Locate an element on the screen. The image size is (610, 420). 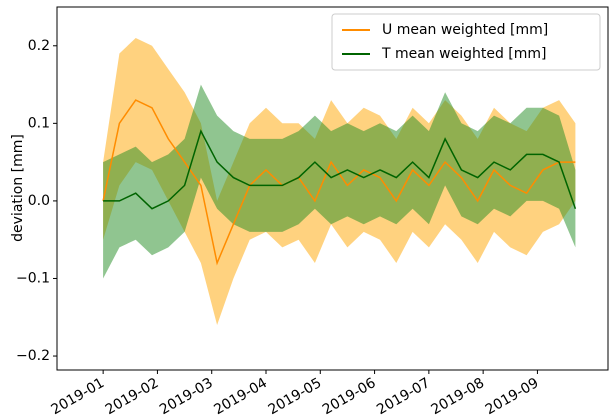
x-tick-label: 2019-09 is located at coordinates (512, 396).